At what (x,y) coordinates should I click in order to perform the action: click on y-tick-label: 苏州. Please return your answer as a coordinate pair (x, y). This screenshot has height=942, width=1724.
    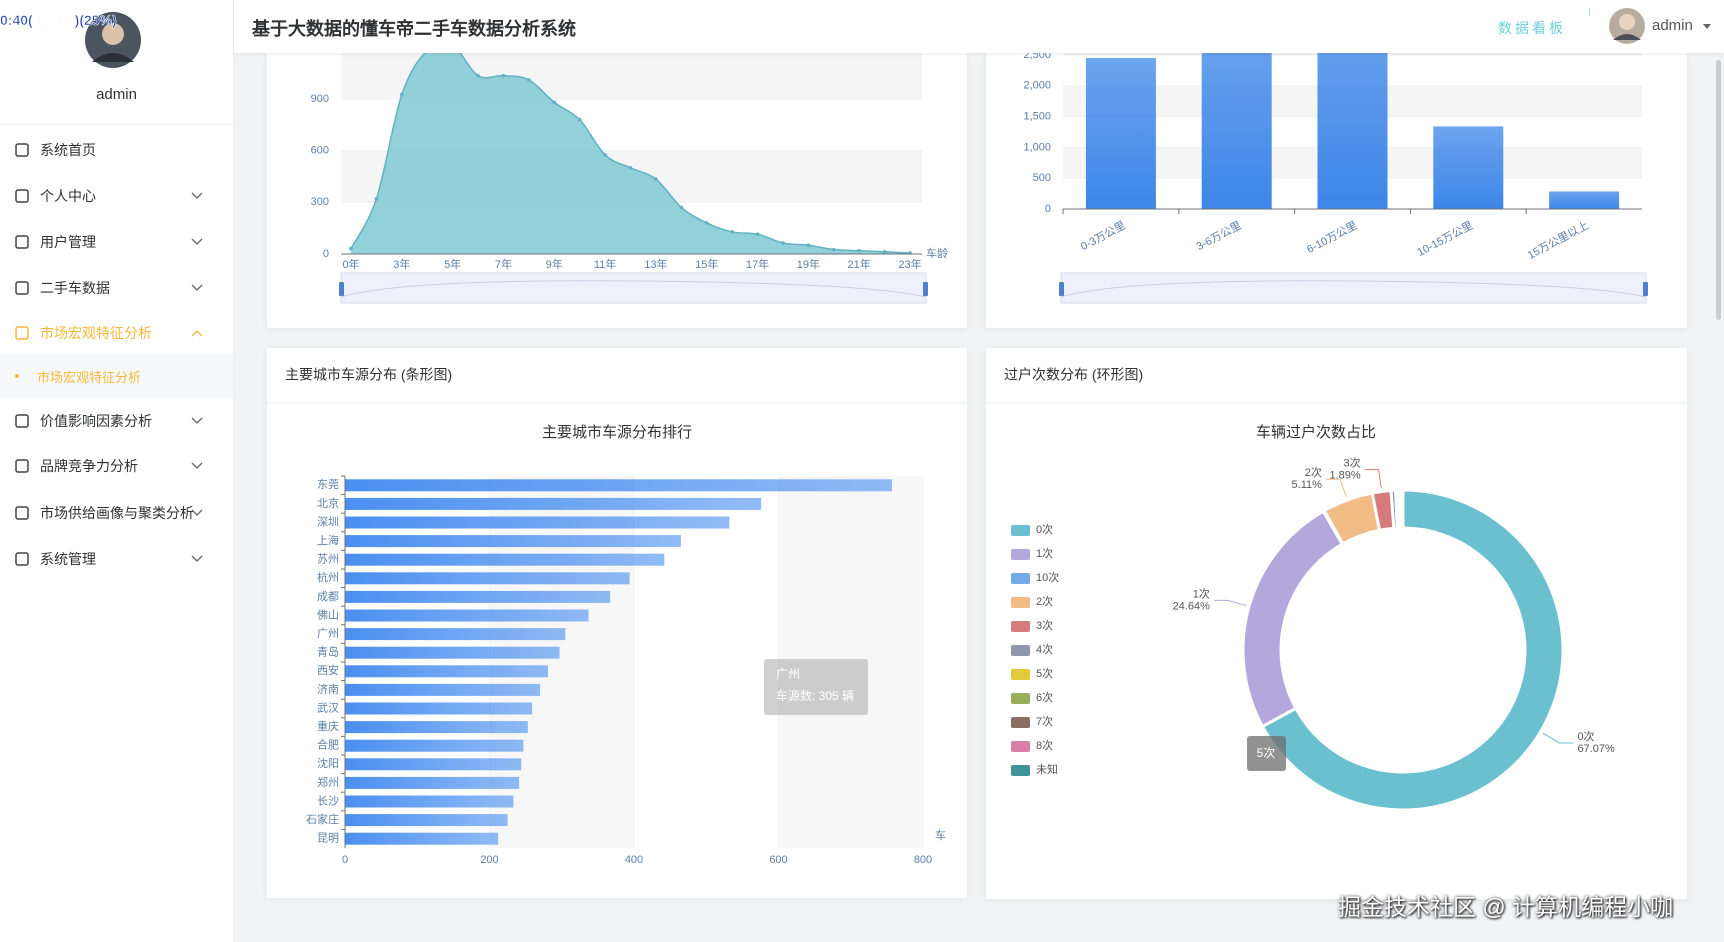
    Looking at the image, I should click on (328, 559).